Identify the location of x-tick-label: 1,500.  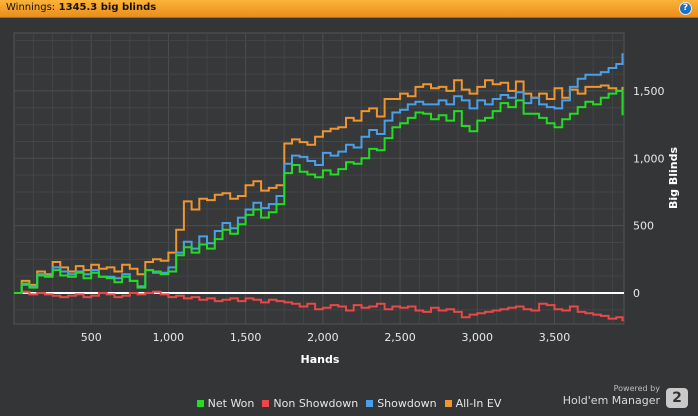
(246, 337).